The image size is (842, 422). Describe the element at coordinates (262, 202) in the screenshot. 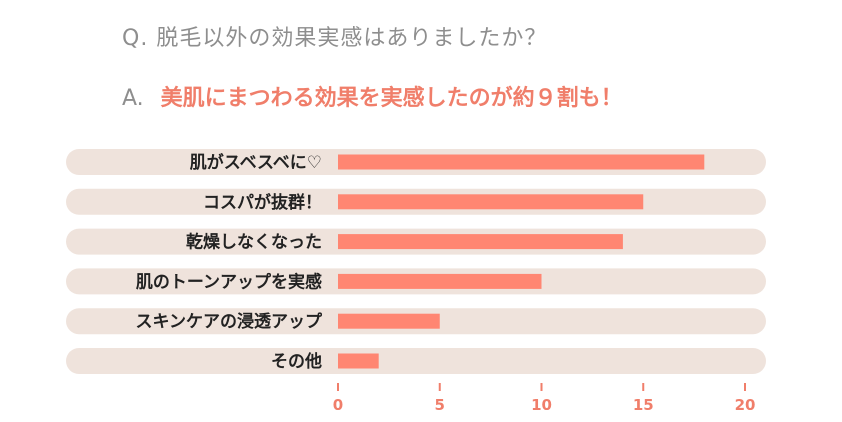

I see `category-label: コスパが抜群！` at that location.